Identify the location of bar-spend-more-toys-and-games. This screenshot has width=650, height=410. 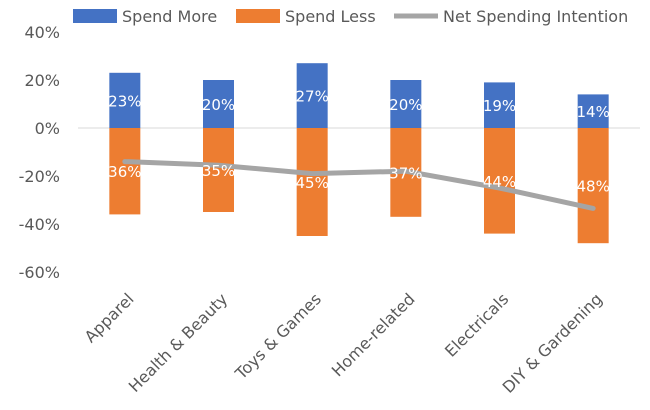
(312, 96).